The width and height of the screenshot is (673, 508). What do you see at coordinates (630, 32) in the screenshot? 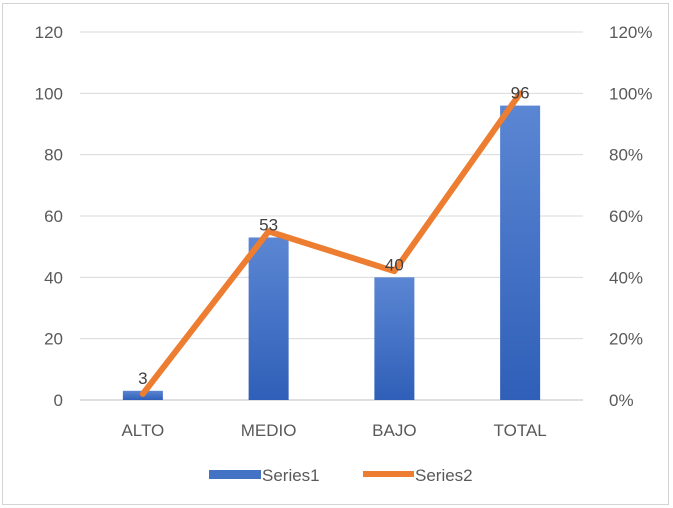
I see `y2-tick-label: 120%` at bounding box center [630, 32].